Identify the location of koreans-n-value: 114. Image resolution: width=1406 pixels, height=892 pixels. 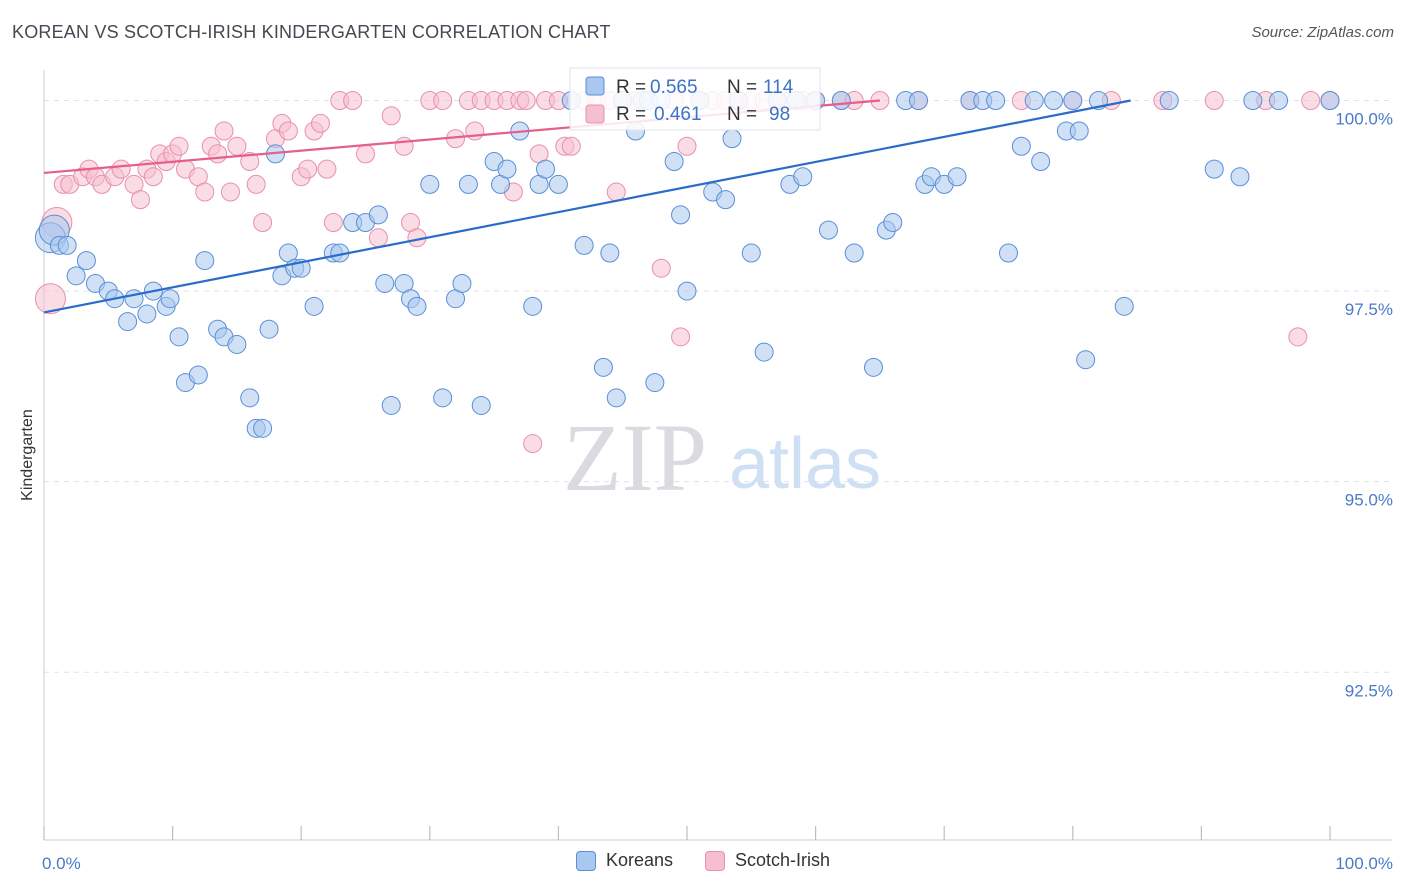
(778, 87).